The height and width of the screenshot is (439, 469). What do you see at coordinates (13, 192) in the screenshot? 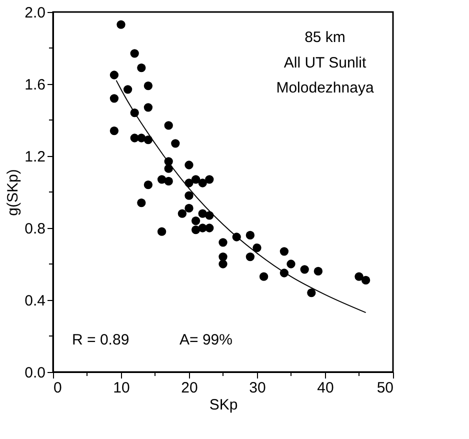
I see `y-axis-title: g(SKp)` at bounding box center [13, 192].